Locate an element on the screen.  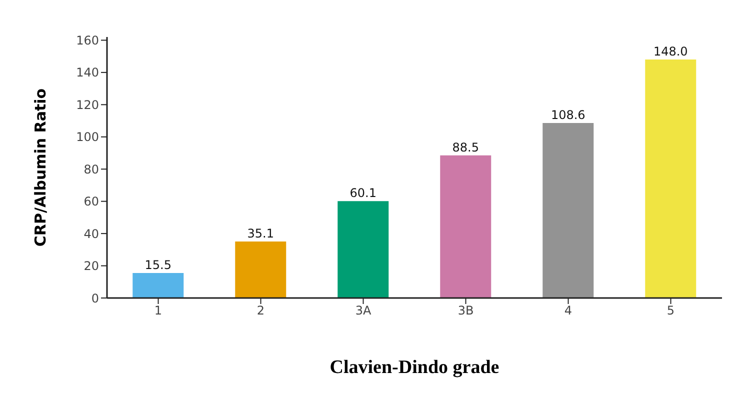
x-tick-label: 3A is located at coordinates (363, 311).